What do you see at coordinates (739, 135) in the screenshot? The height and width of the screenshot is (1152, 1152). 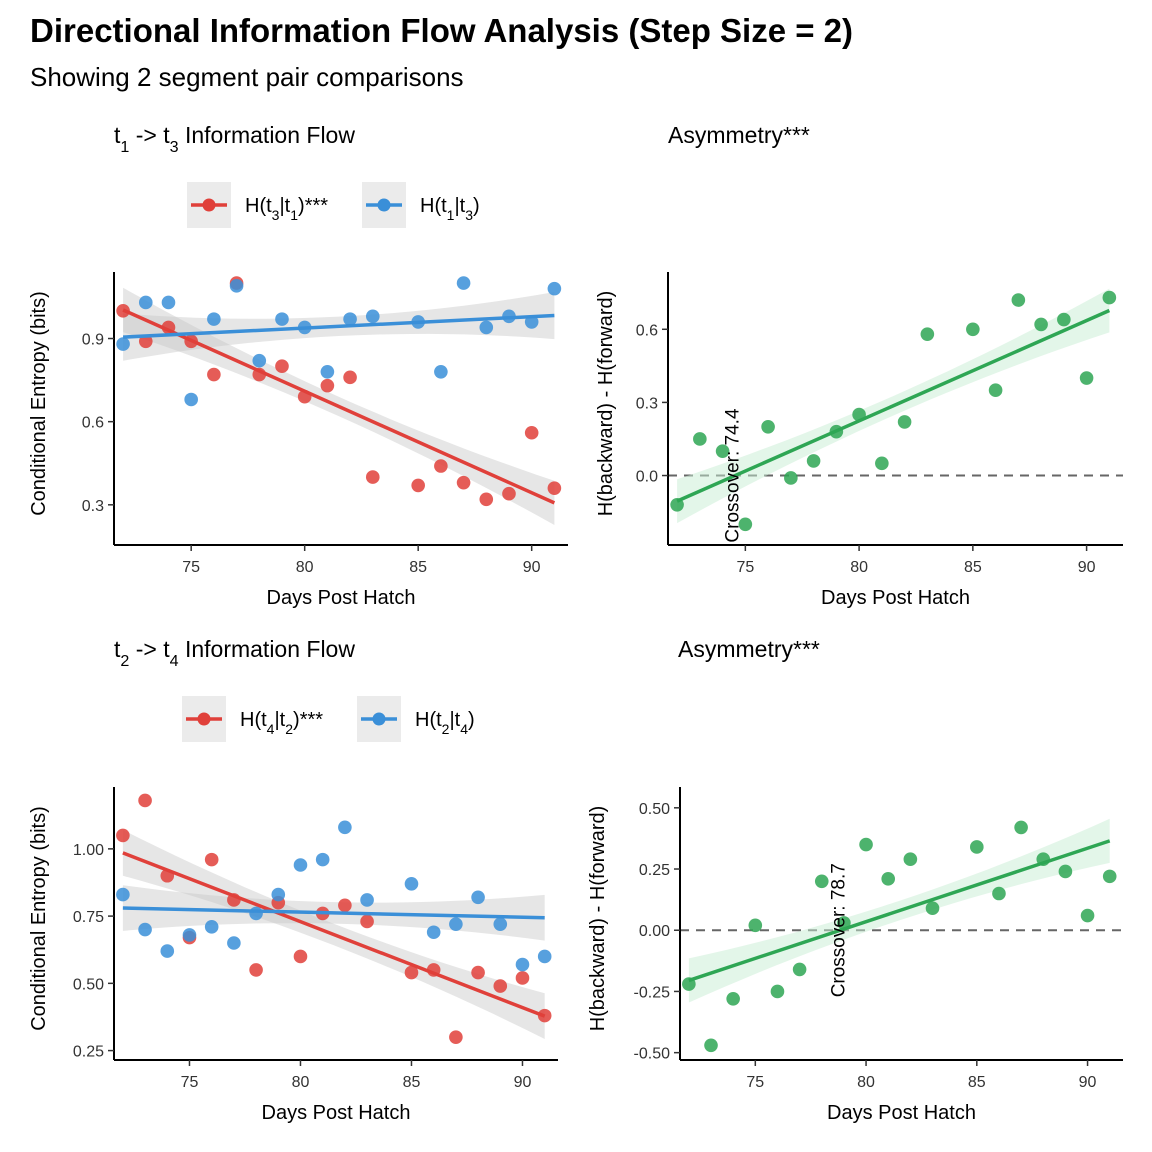 I see `panel-title: Asymmetry***` at bounding box center [739, 135].